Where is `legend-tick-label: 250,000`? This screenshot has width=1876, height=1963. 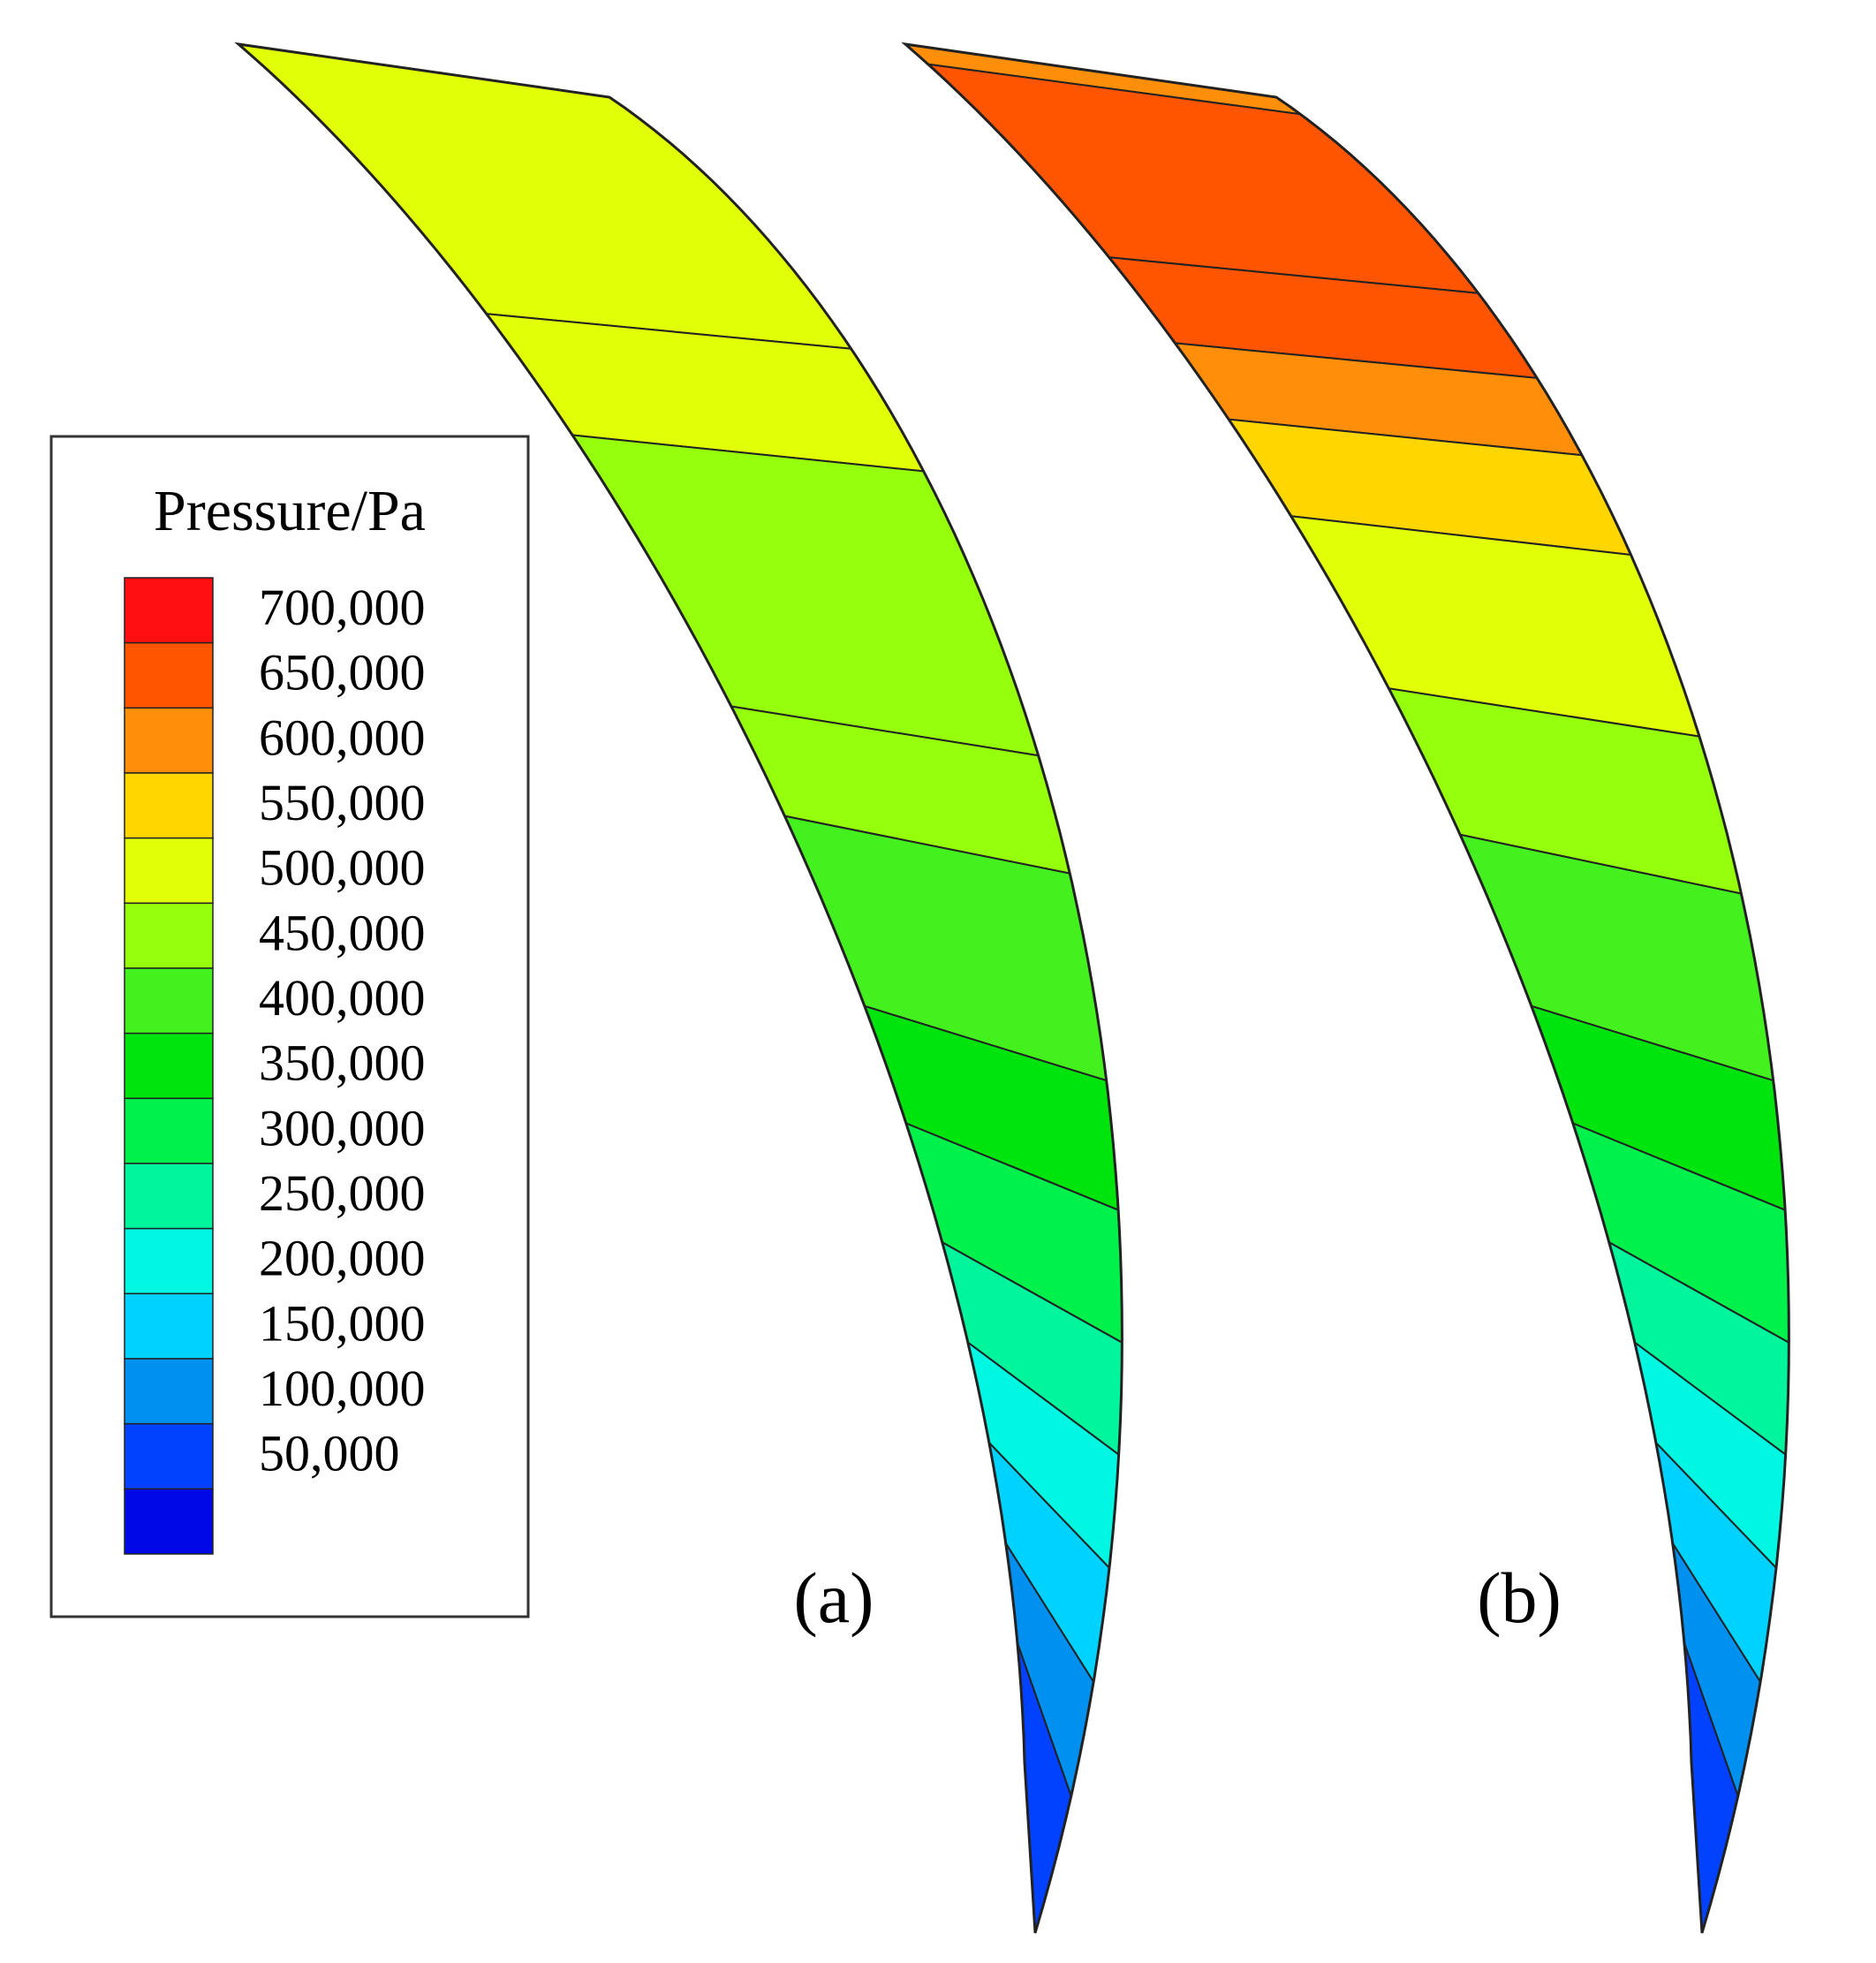 legend-tick-label: 250,000 is located at coordinates (342, 1193).